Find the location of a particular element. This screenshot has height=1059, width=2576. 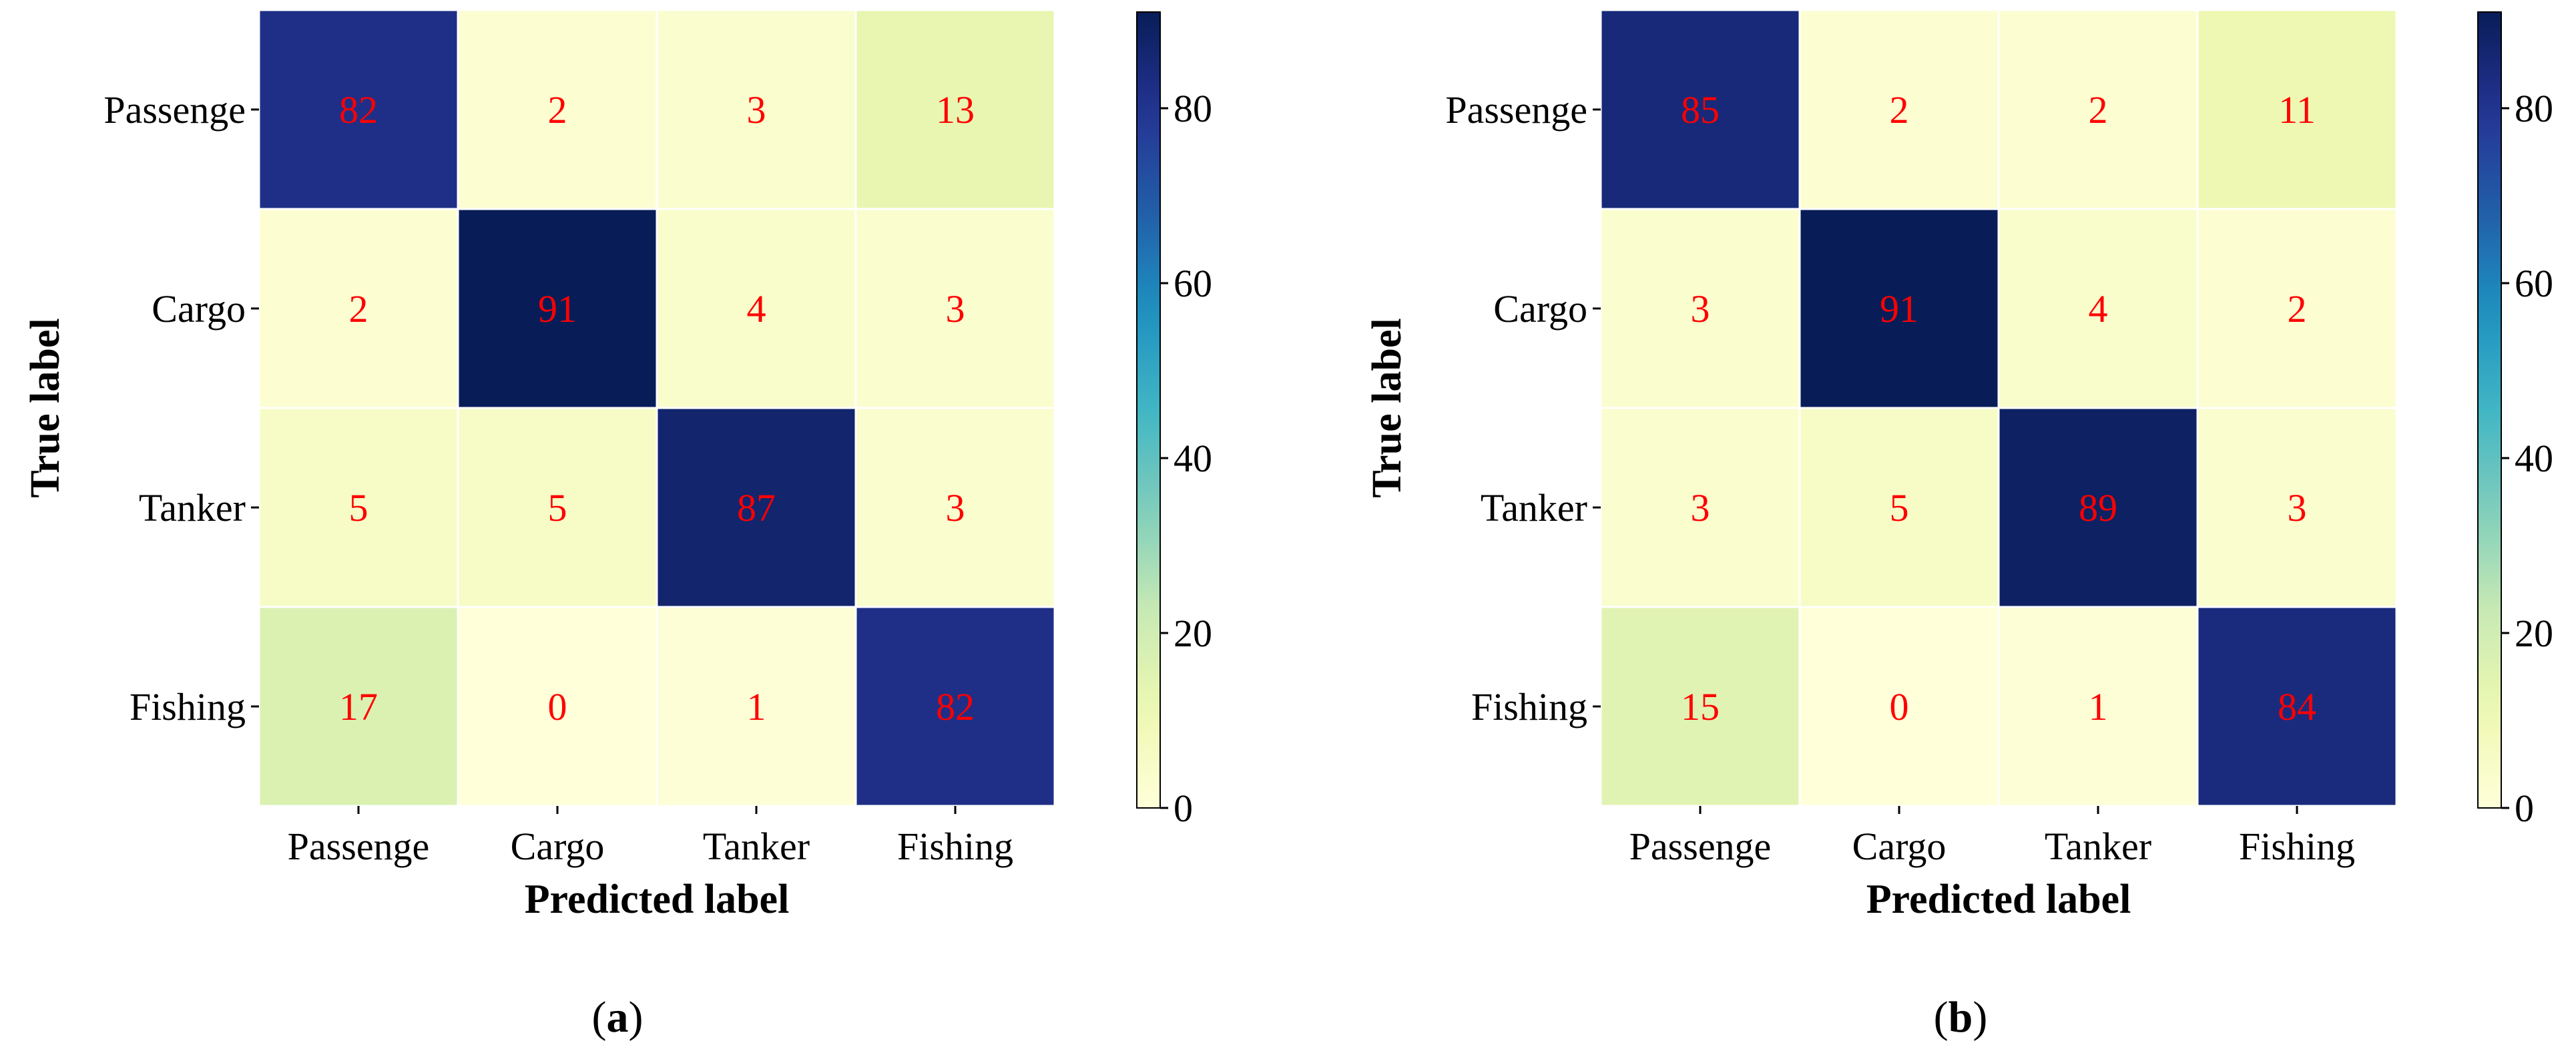

cell-value-label: 84 is located at coordinates (2297, 706).